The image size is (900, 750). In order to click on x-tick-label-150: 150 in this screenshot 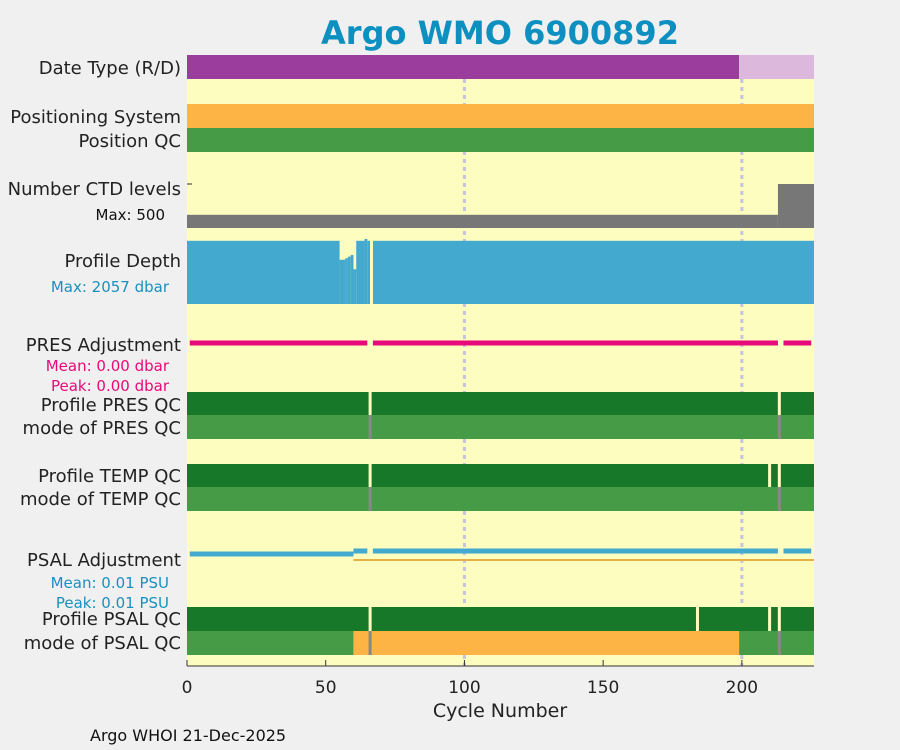, I will do `click(603, 688)`.